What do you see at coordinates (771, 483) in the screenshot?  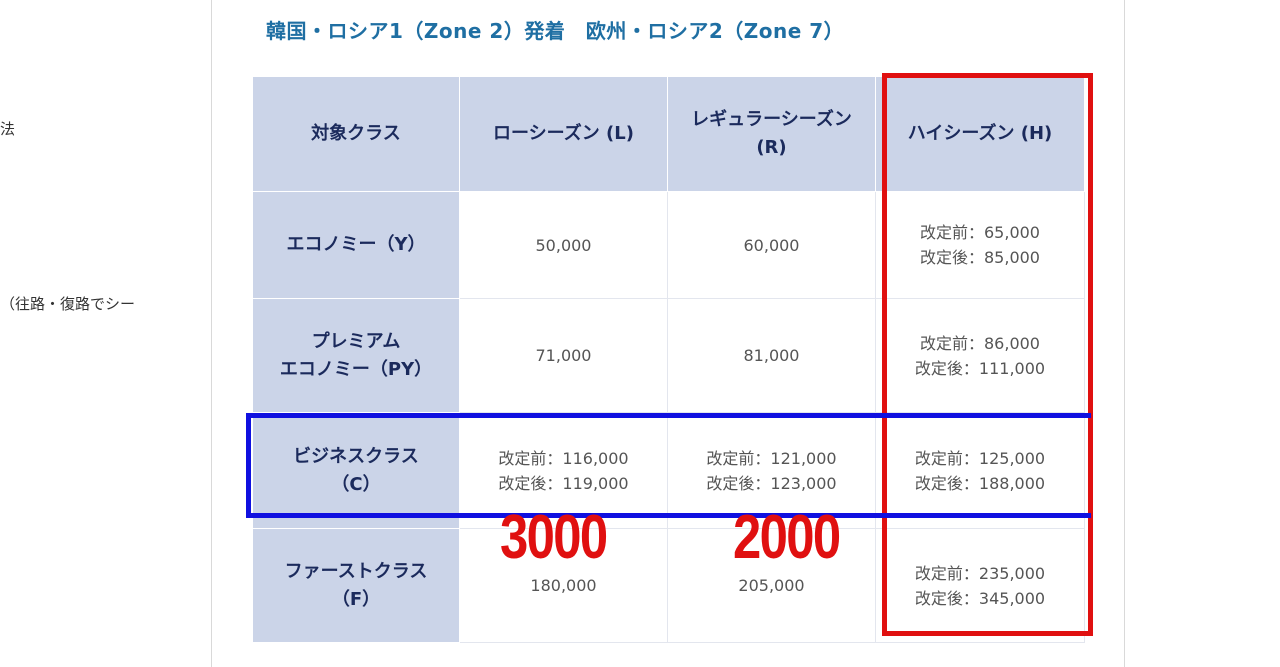 I see `fare-after: 改定後：123,000` at bounding box center [771, 483].